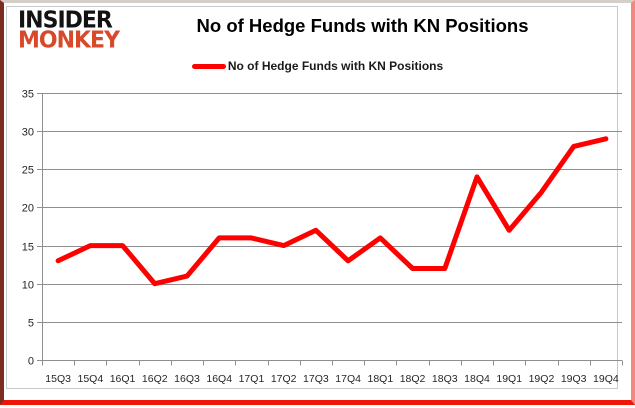 The image size is (635, 408). What do you see at coordinates (219, 379) in the screenshot?
I see `x-tick-label: 16Q4` at bounding box center [219, 379].